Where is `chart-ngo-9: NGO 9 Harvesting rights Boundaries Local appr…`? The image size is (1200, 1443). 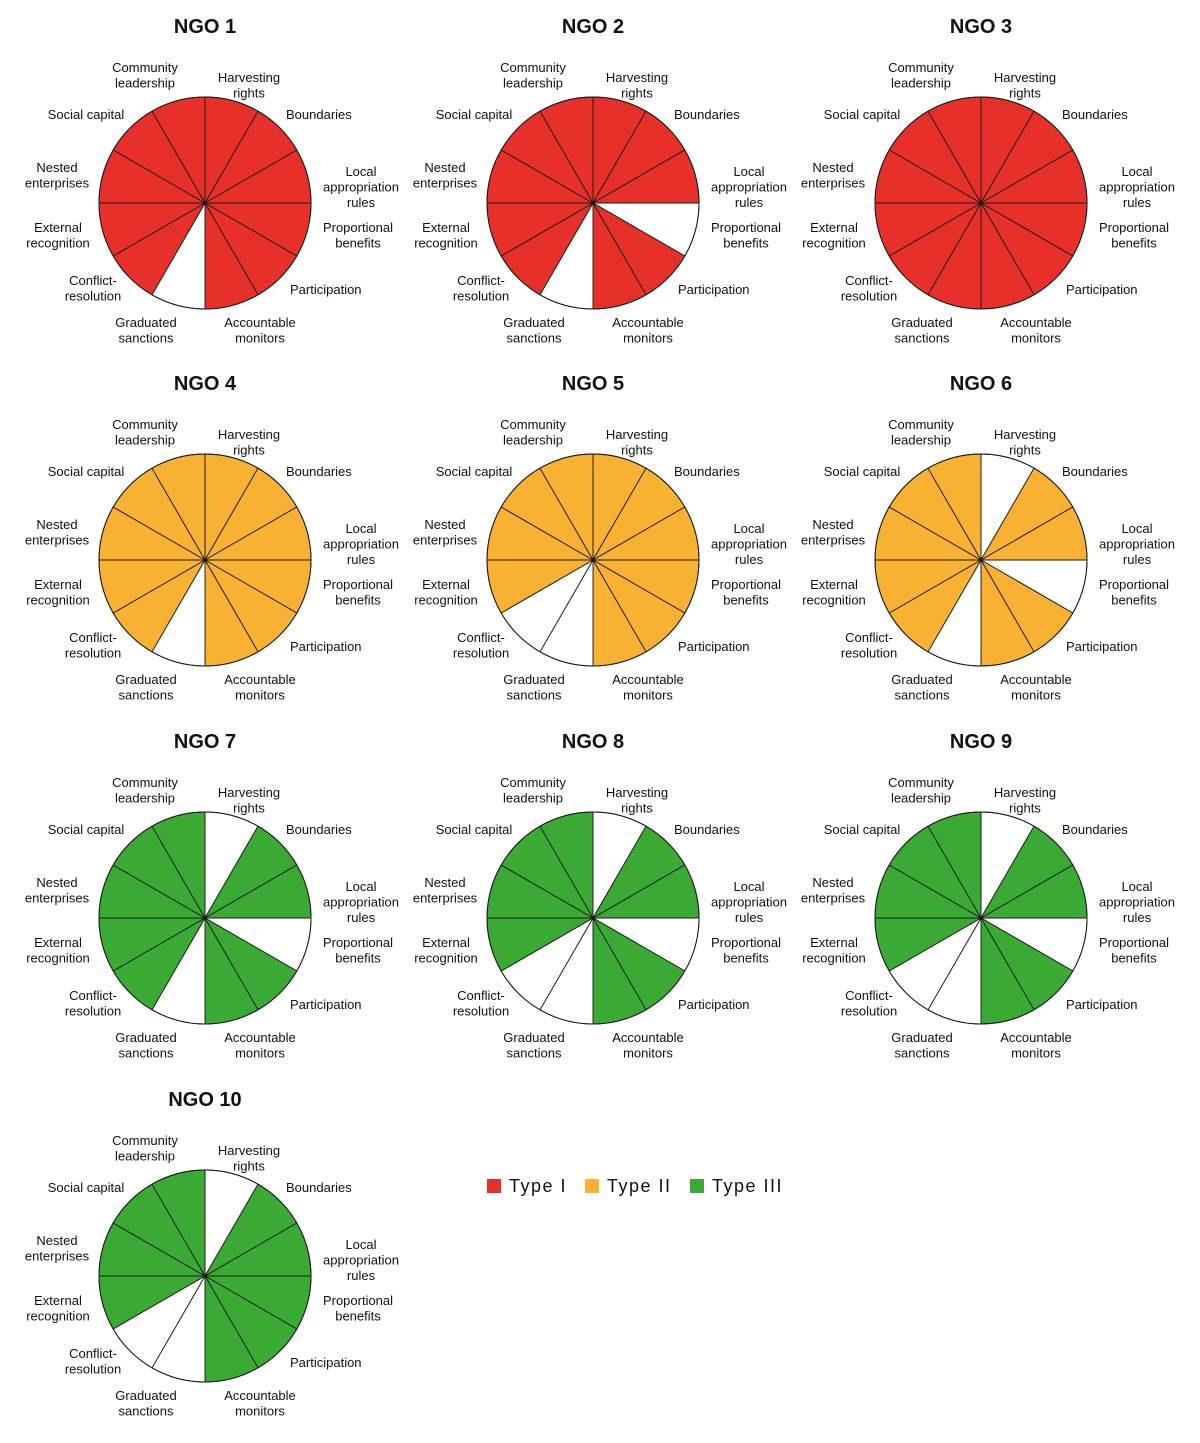 chart-ngo-9: NGO 9 Harvesting rights Boundaries Local appr… is located at coordinates (988, 896).